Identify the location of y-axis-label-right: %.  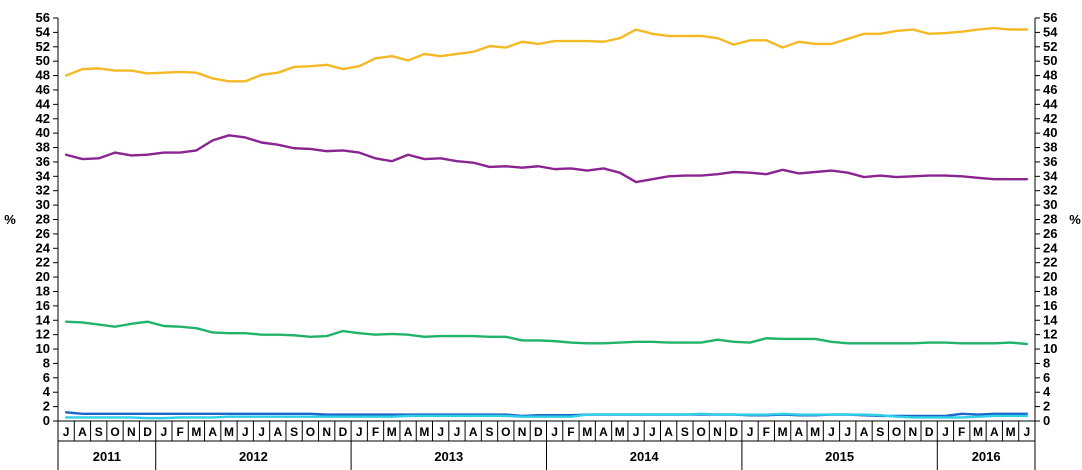
(1075, 219).